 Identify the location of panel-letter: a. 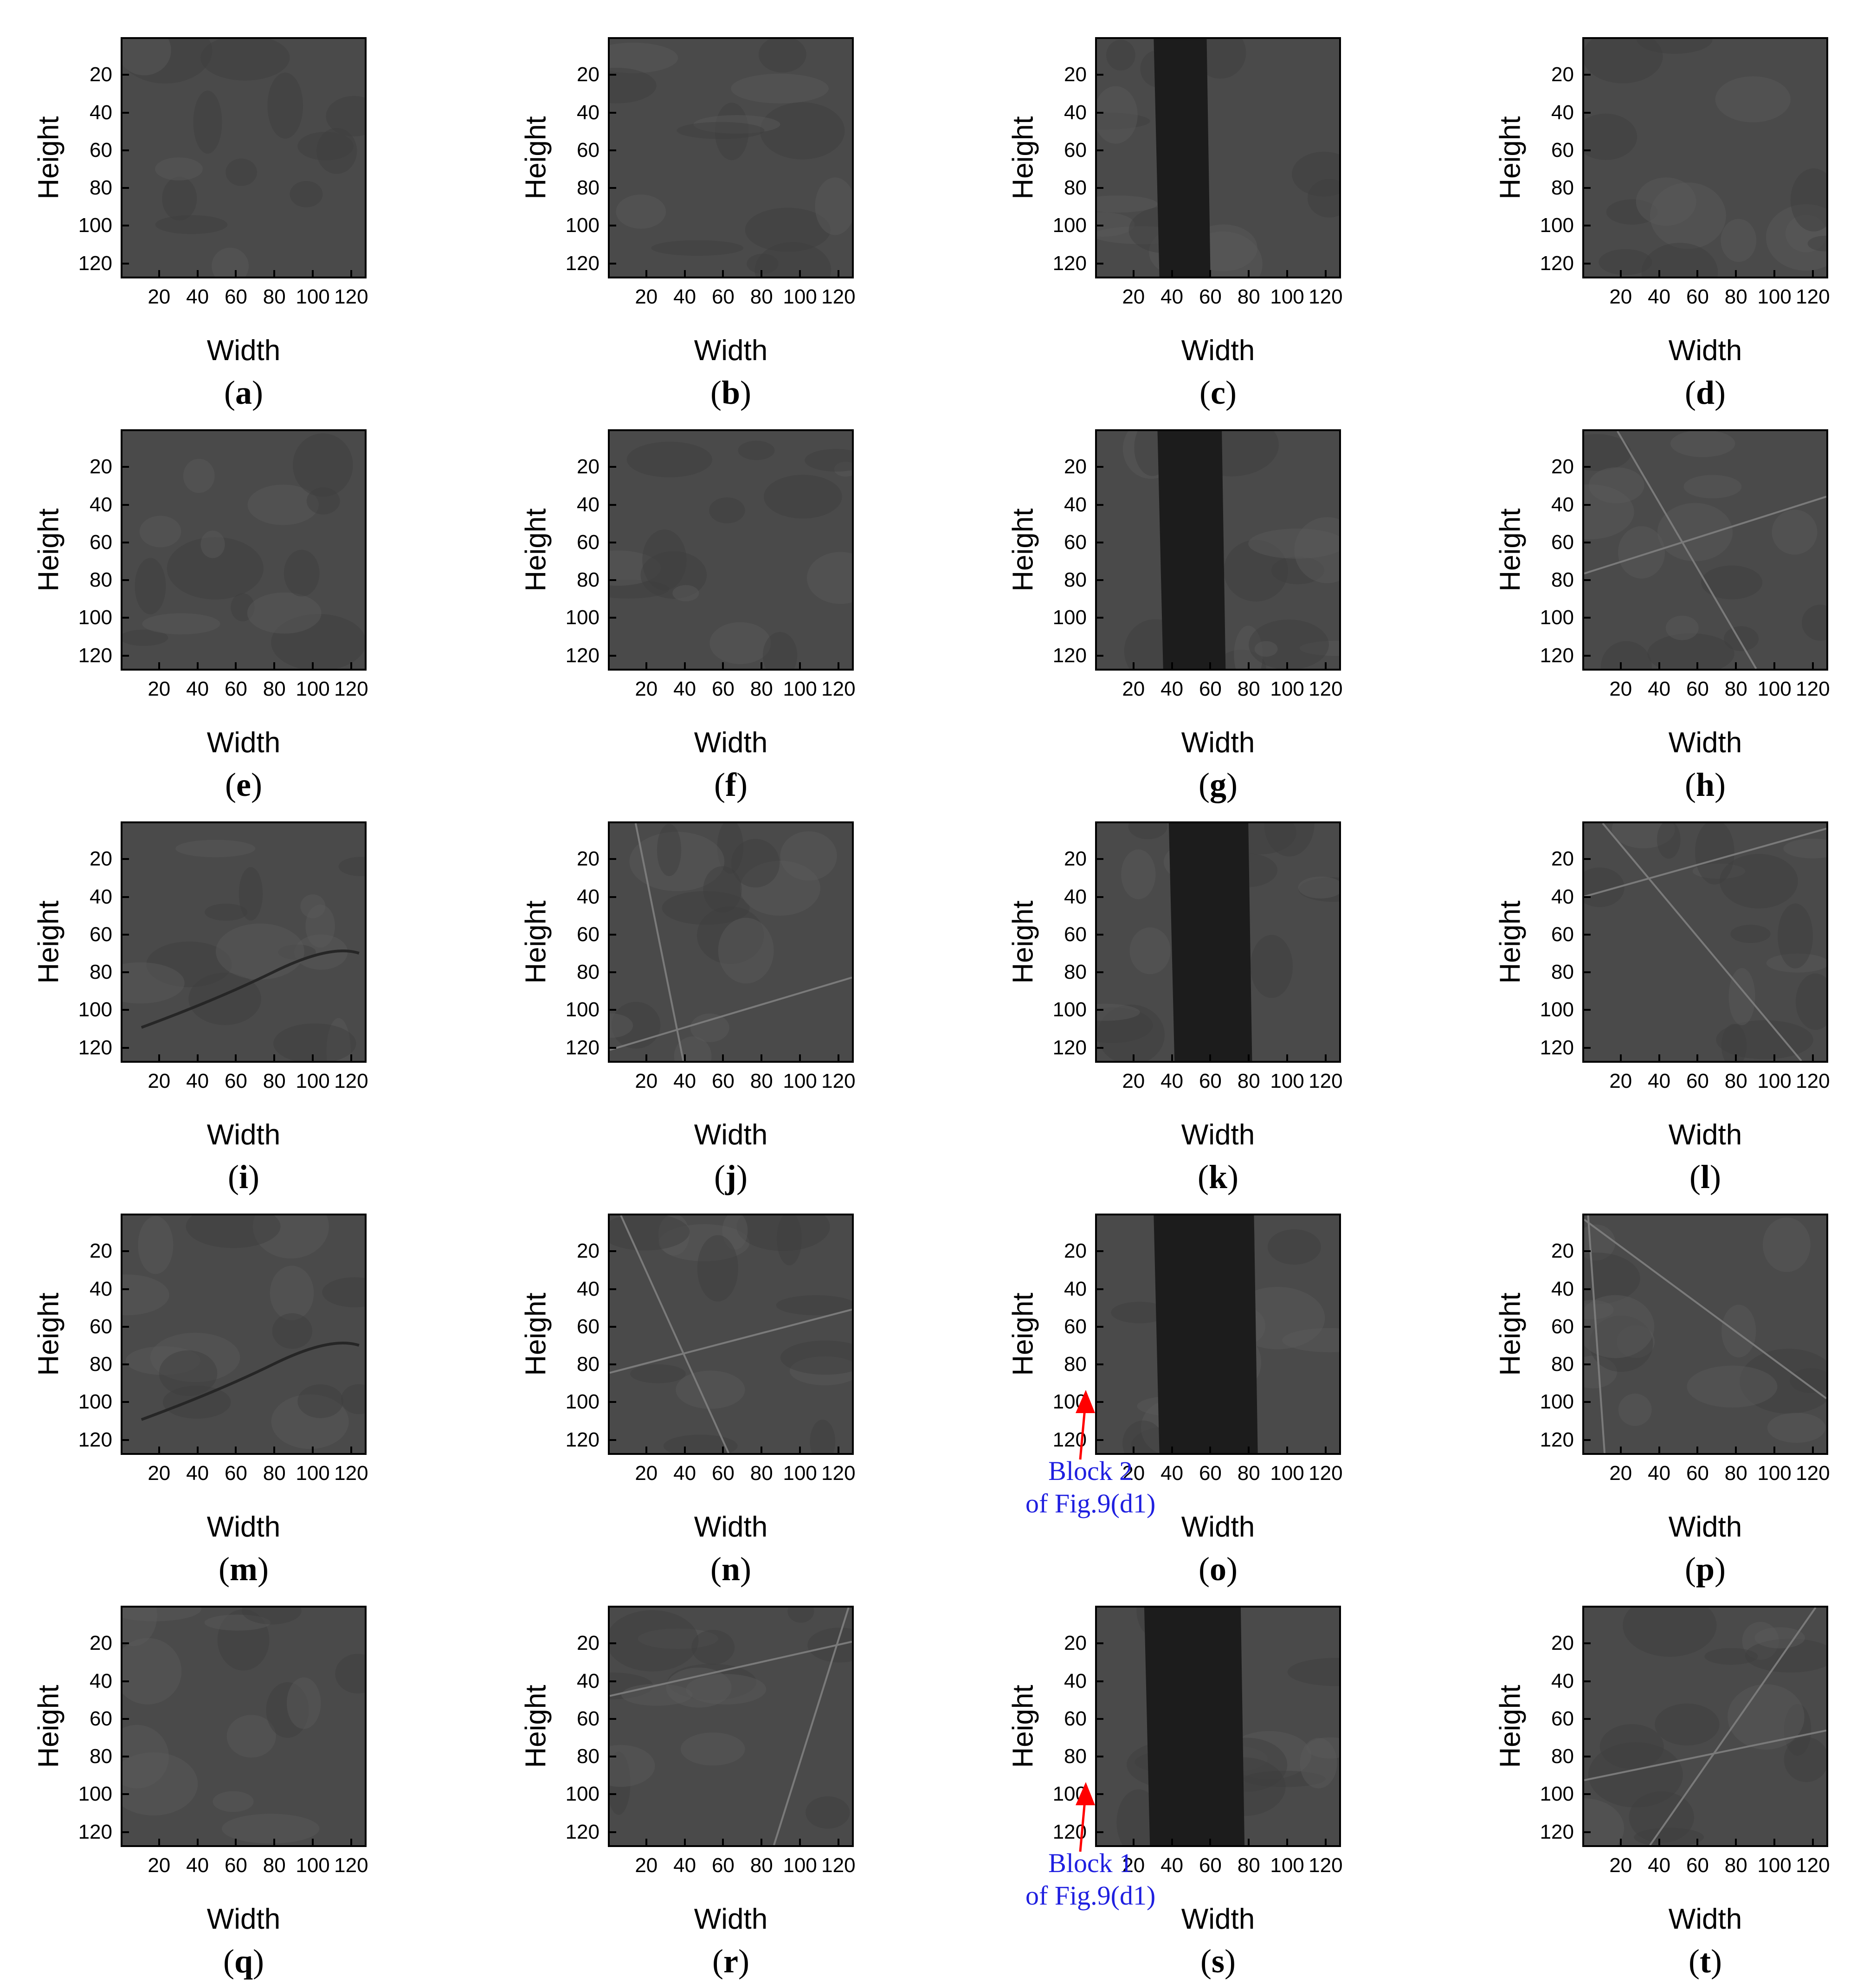
(243, 392).